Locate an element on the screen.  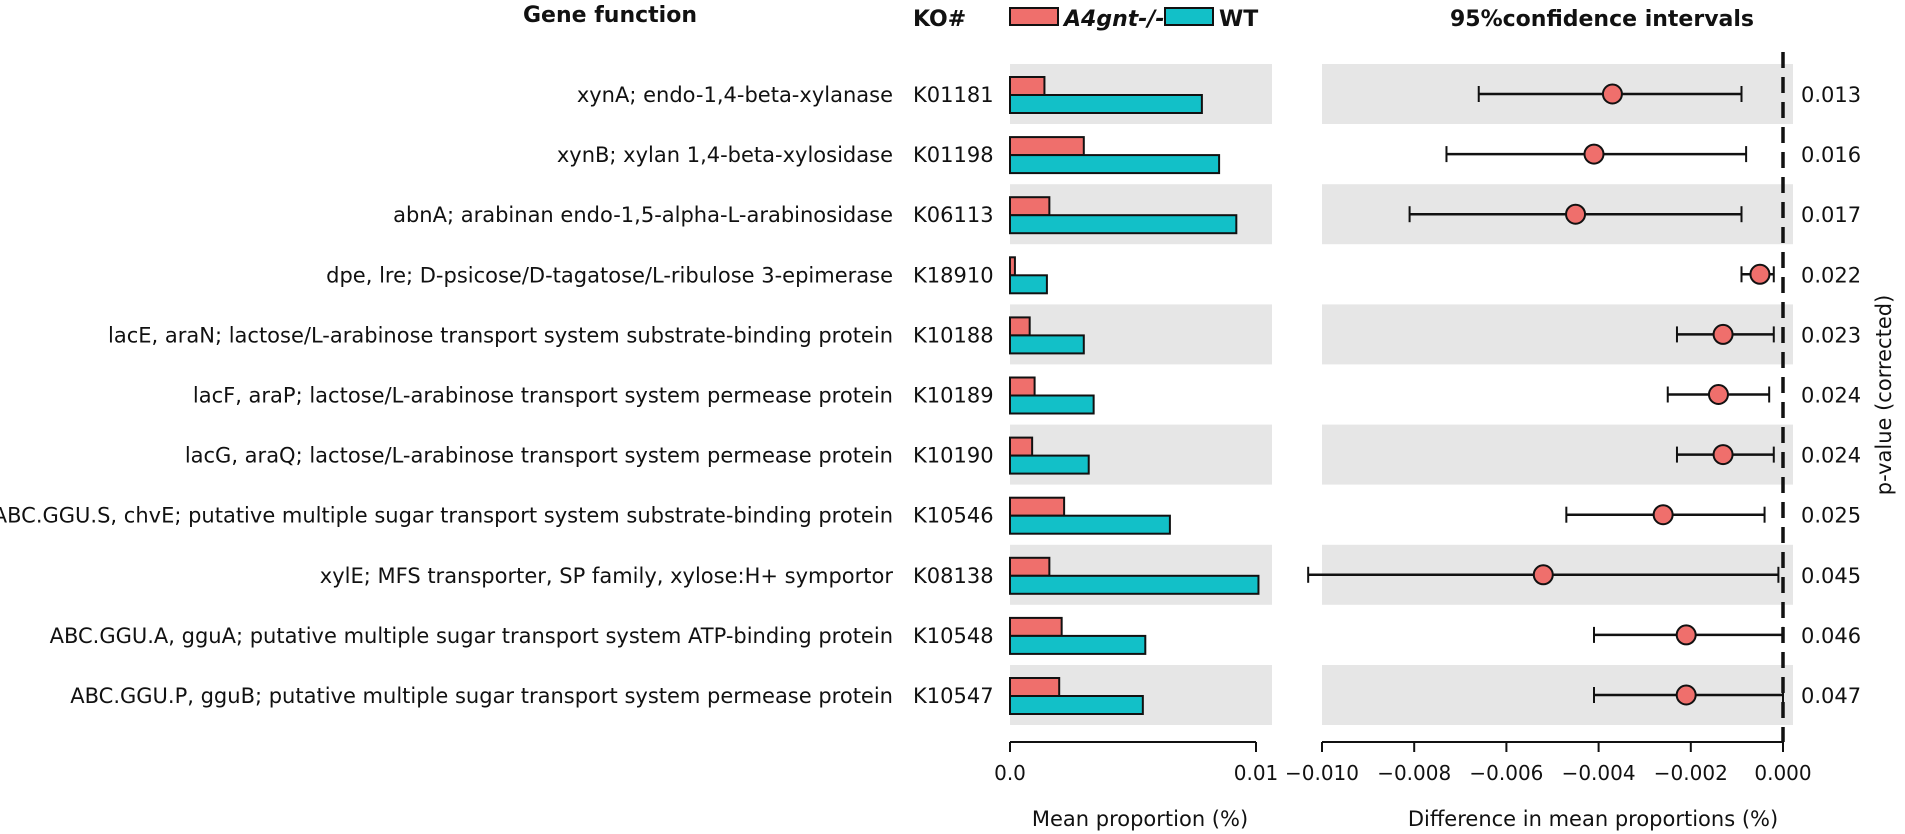
ci-tick-label: −0.008 is located at coordinates (1414, 773).